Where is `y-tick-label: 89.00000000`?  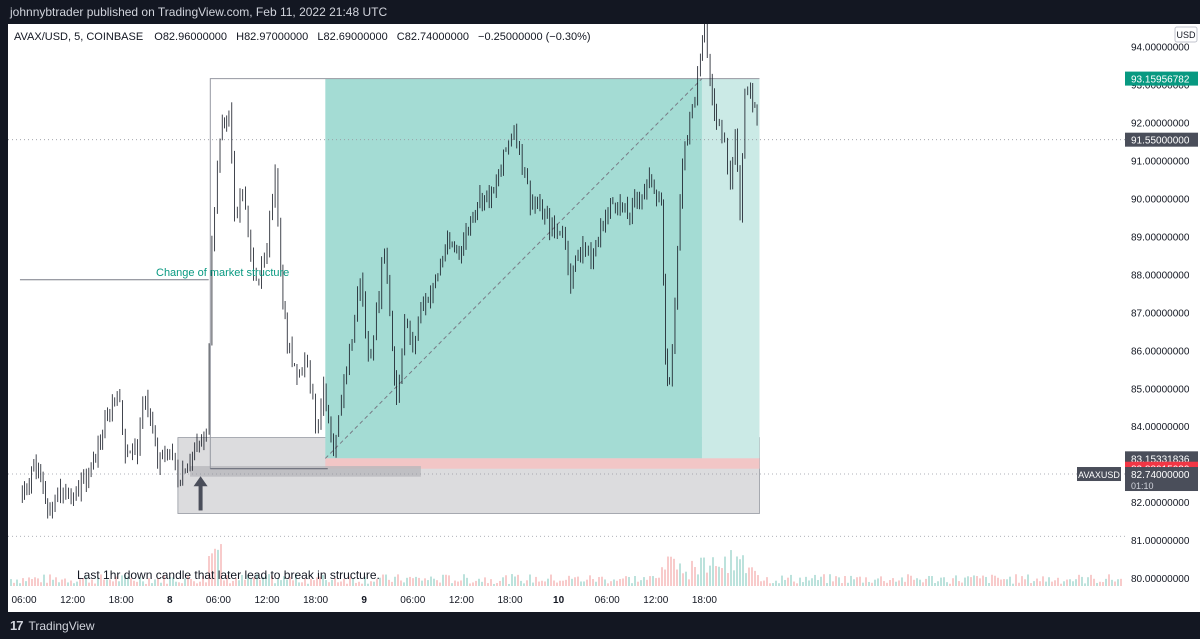
y-tick-label: 89.00000000 is located at coordinates (1160, 237).